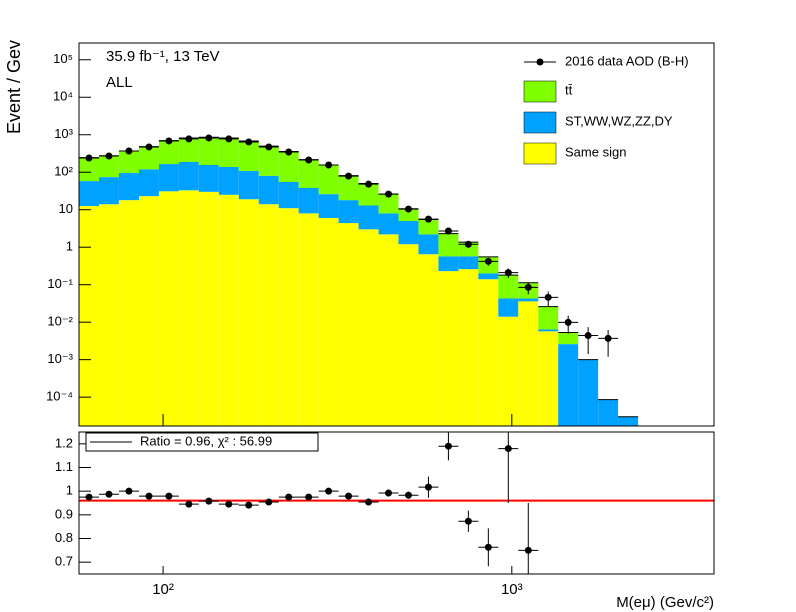 The width and height of the screenshot is (796, 612). I want to click on x-axis-title: M(eμ) (Gev/c²), so click(665, 602).